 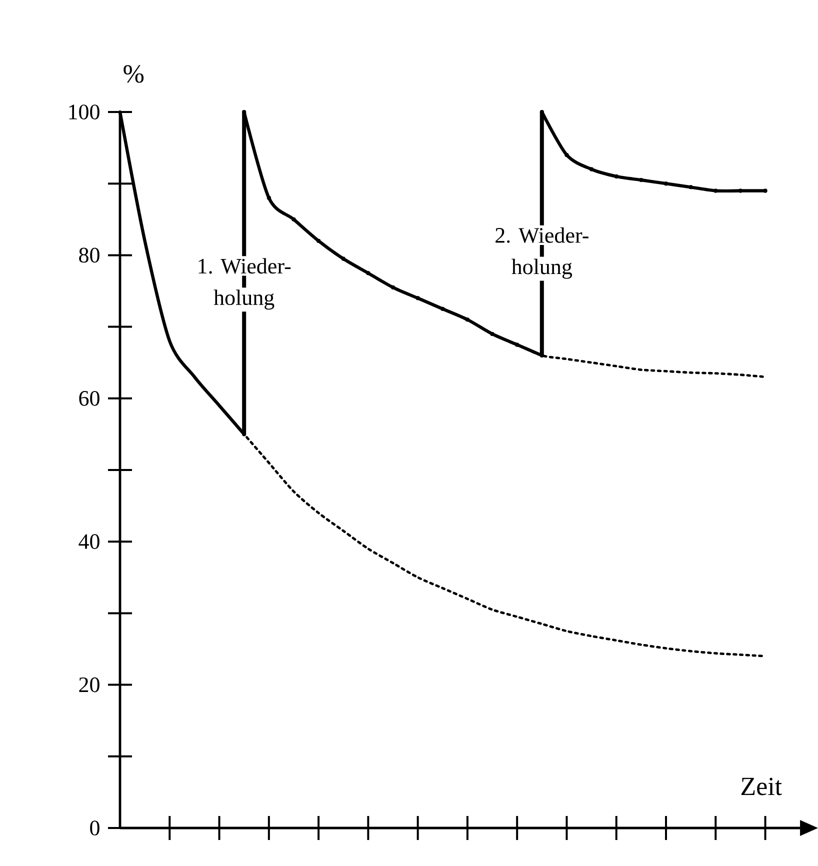 I want to click on y-tick-label: 100, so click(x=84, y=112).